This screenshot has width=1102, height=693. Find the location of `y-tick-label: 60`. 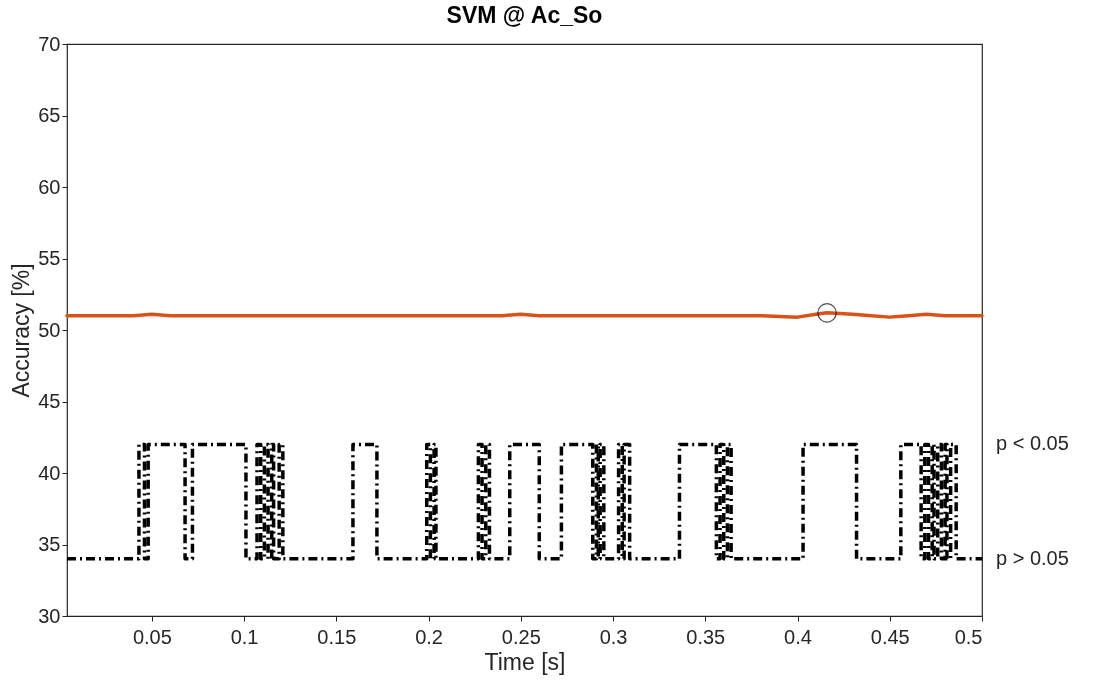

y-tick-label: 60 is located at coordinates (49, 186).